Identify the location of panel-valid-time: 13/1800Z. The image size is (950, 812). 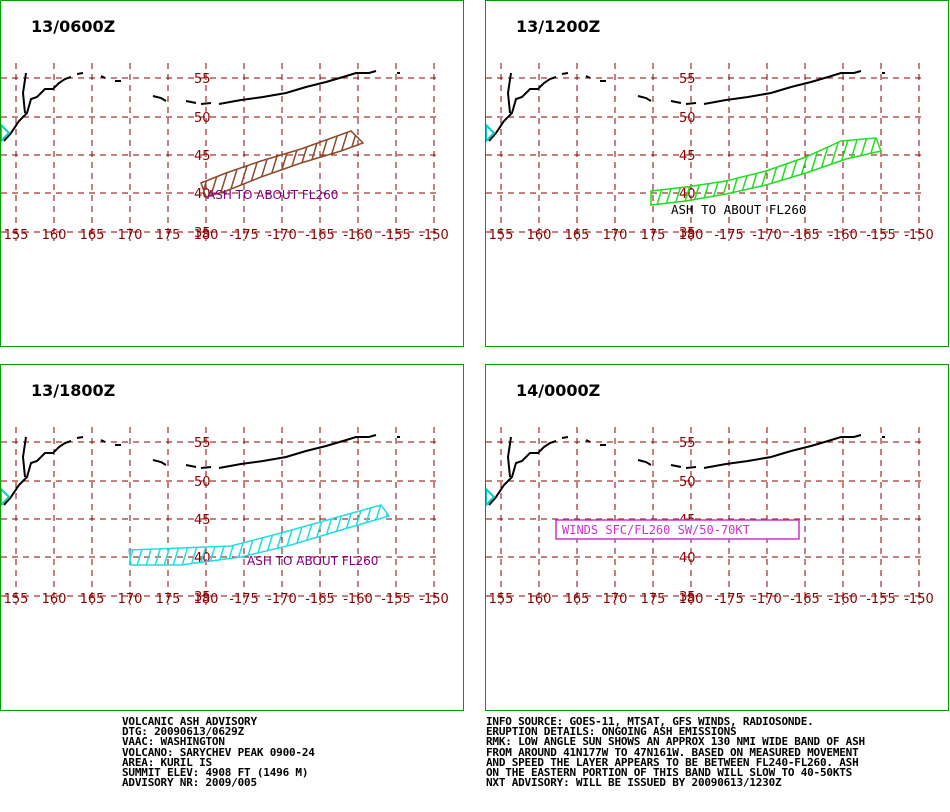
(73, 390).